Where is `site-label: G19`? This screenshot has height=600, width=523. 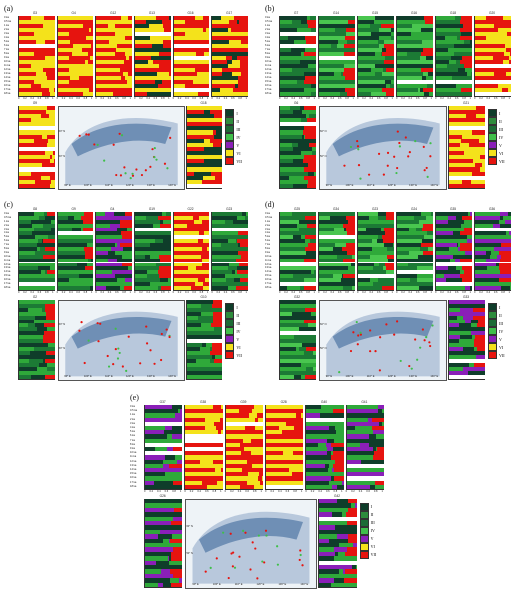
site-label: G19 is located at coordinates (151, 209).